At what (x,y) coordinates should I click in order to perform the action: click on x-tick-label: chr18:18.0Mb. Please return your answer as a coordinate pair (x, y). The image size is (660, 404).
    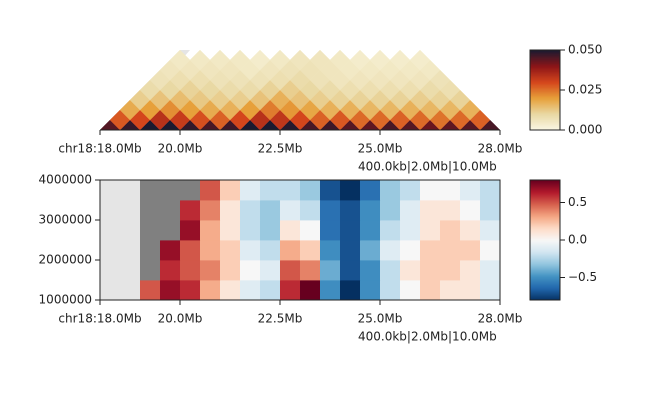
    Looking at the image, I should click on (99, 149).